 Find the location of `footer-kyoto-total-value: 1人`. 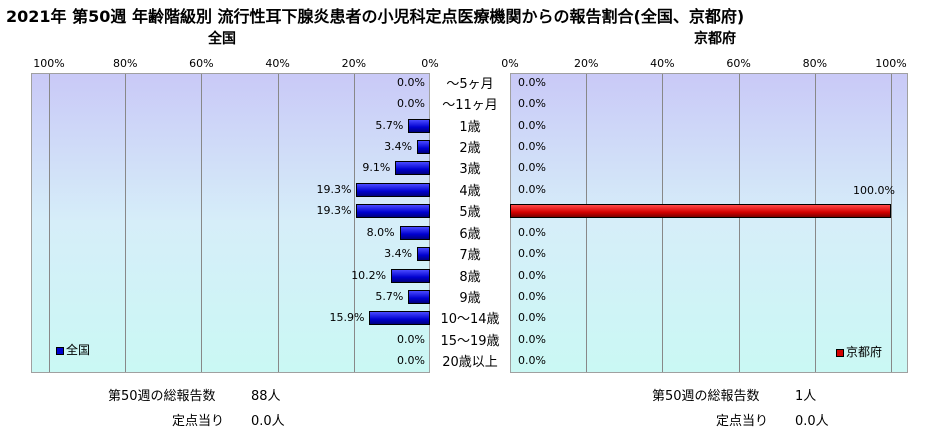

footer-kyoto-total-value: 1人 is located at coordinates (806, 396).